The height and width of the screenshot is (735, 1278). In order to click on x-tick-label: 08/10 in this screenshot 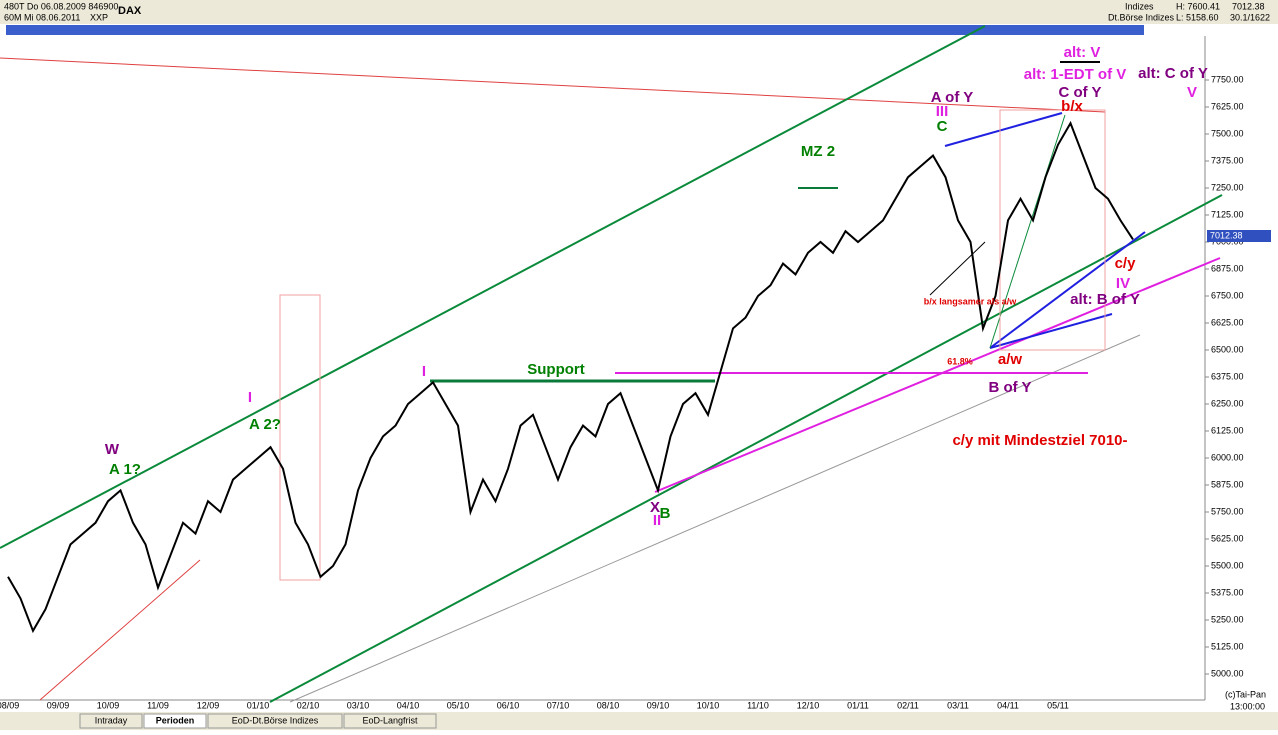, I will do `click(608, 705)`.